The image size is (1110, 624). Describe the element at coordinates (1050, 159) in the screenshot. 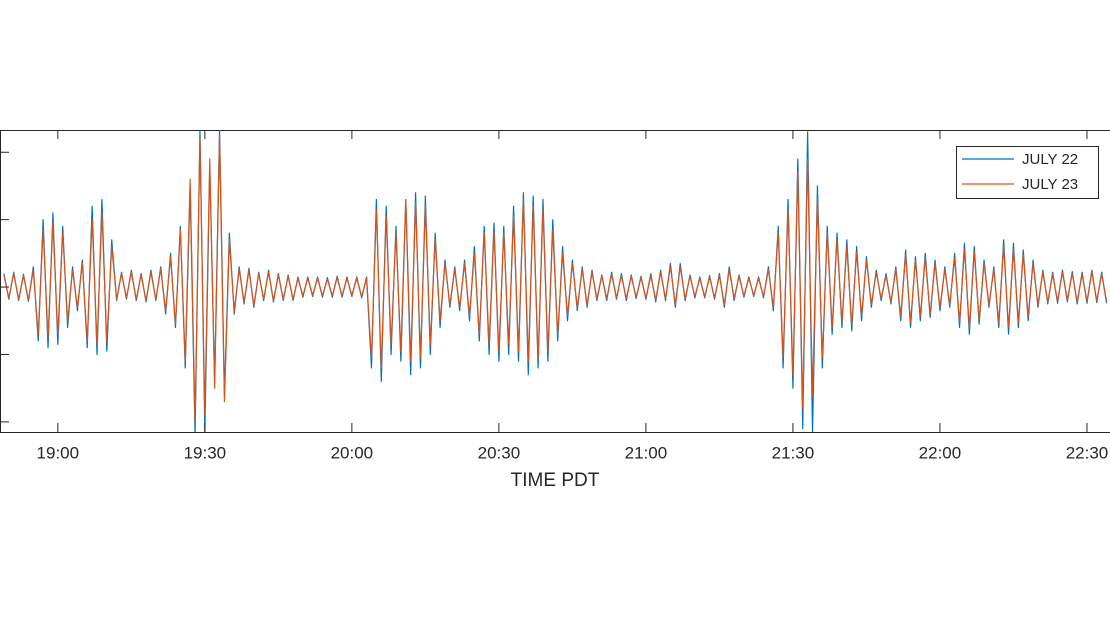

I see `legend-label: JULY 22` at that location.